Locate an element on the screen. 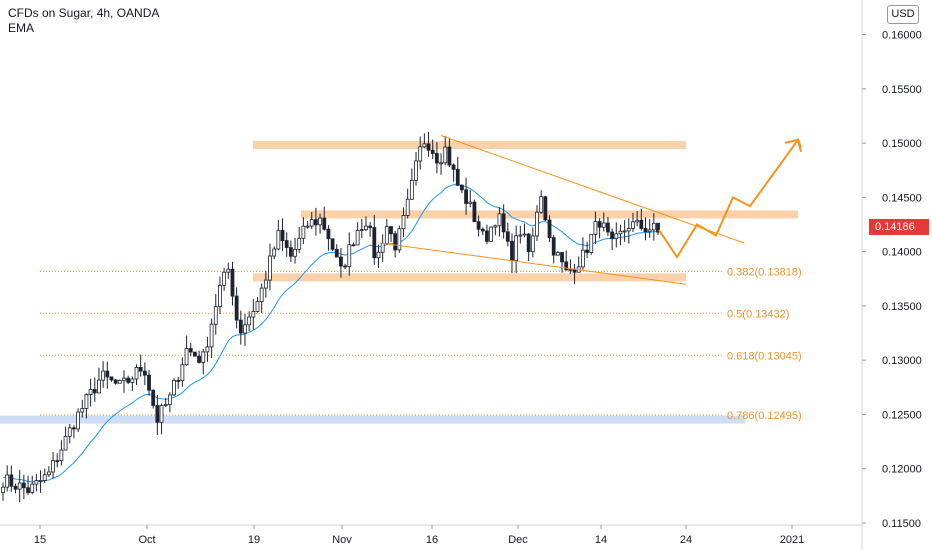 The height and width of the screenshot is (550, 932). projection-line is located at coordinates (730, 198).